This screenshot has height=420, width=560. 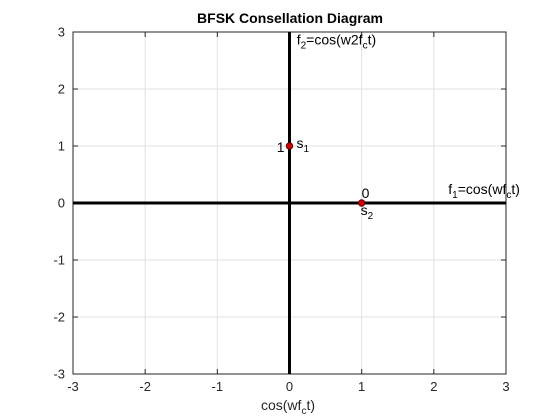 I want to click on y-tick-label-2: -1, so click(x=59, y=260).